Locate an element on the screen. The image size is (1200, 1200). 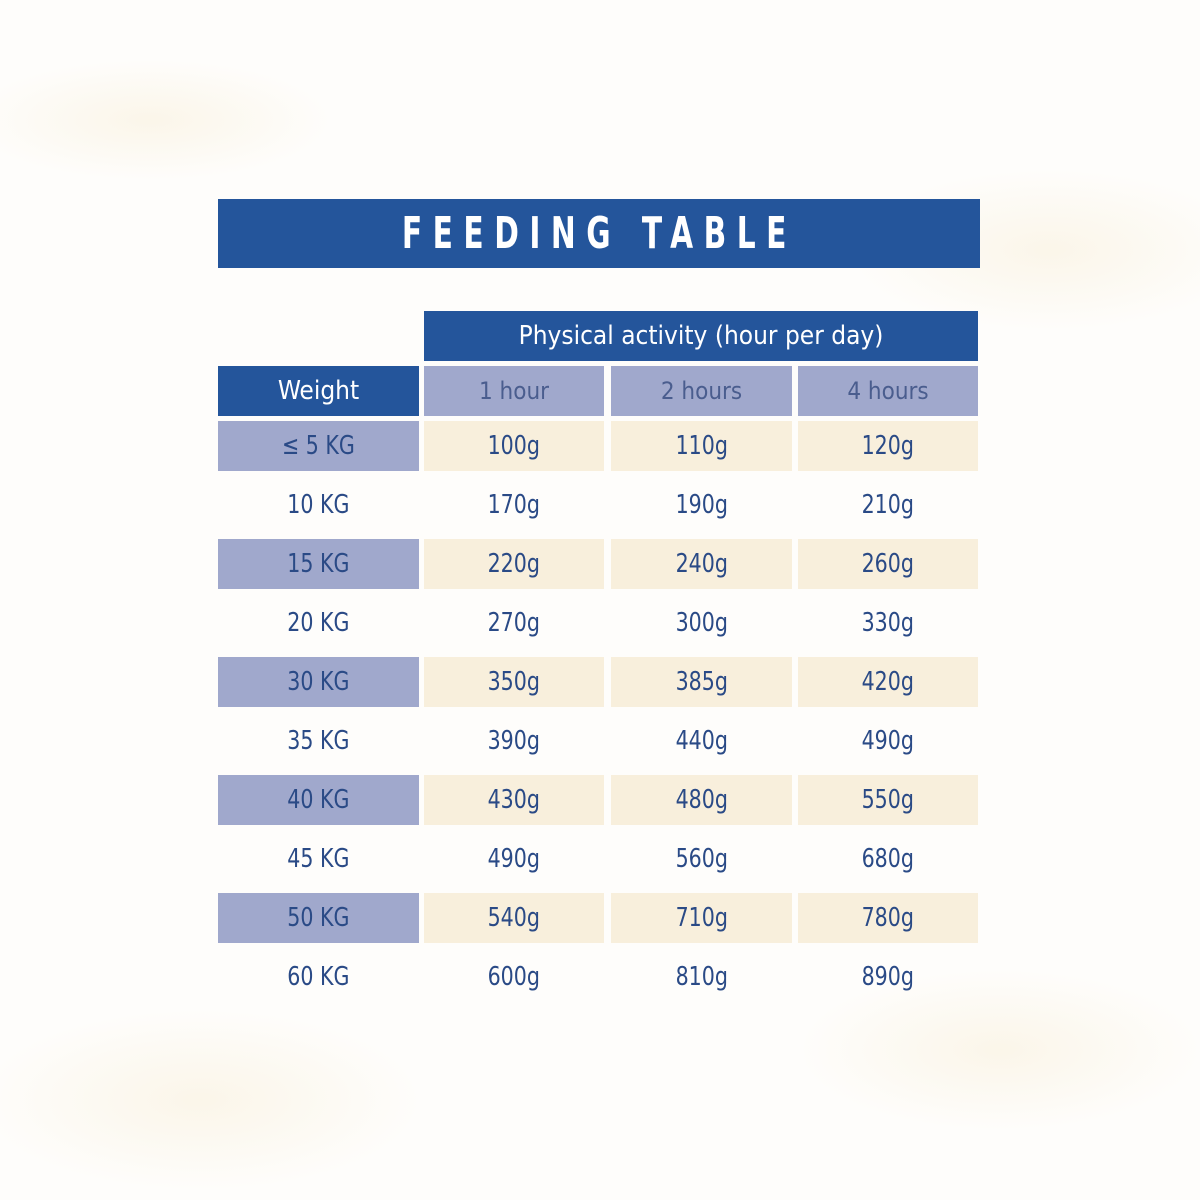
portion-cell: 300g is located at coordinates (701, 623).